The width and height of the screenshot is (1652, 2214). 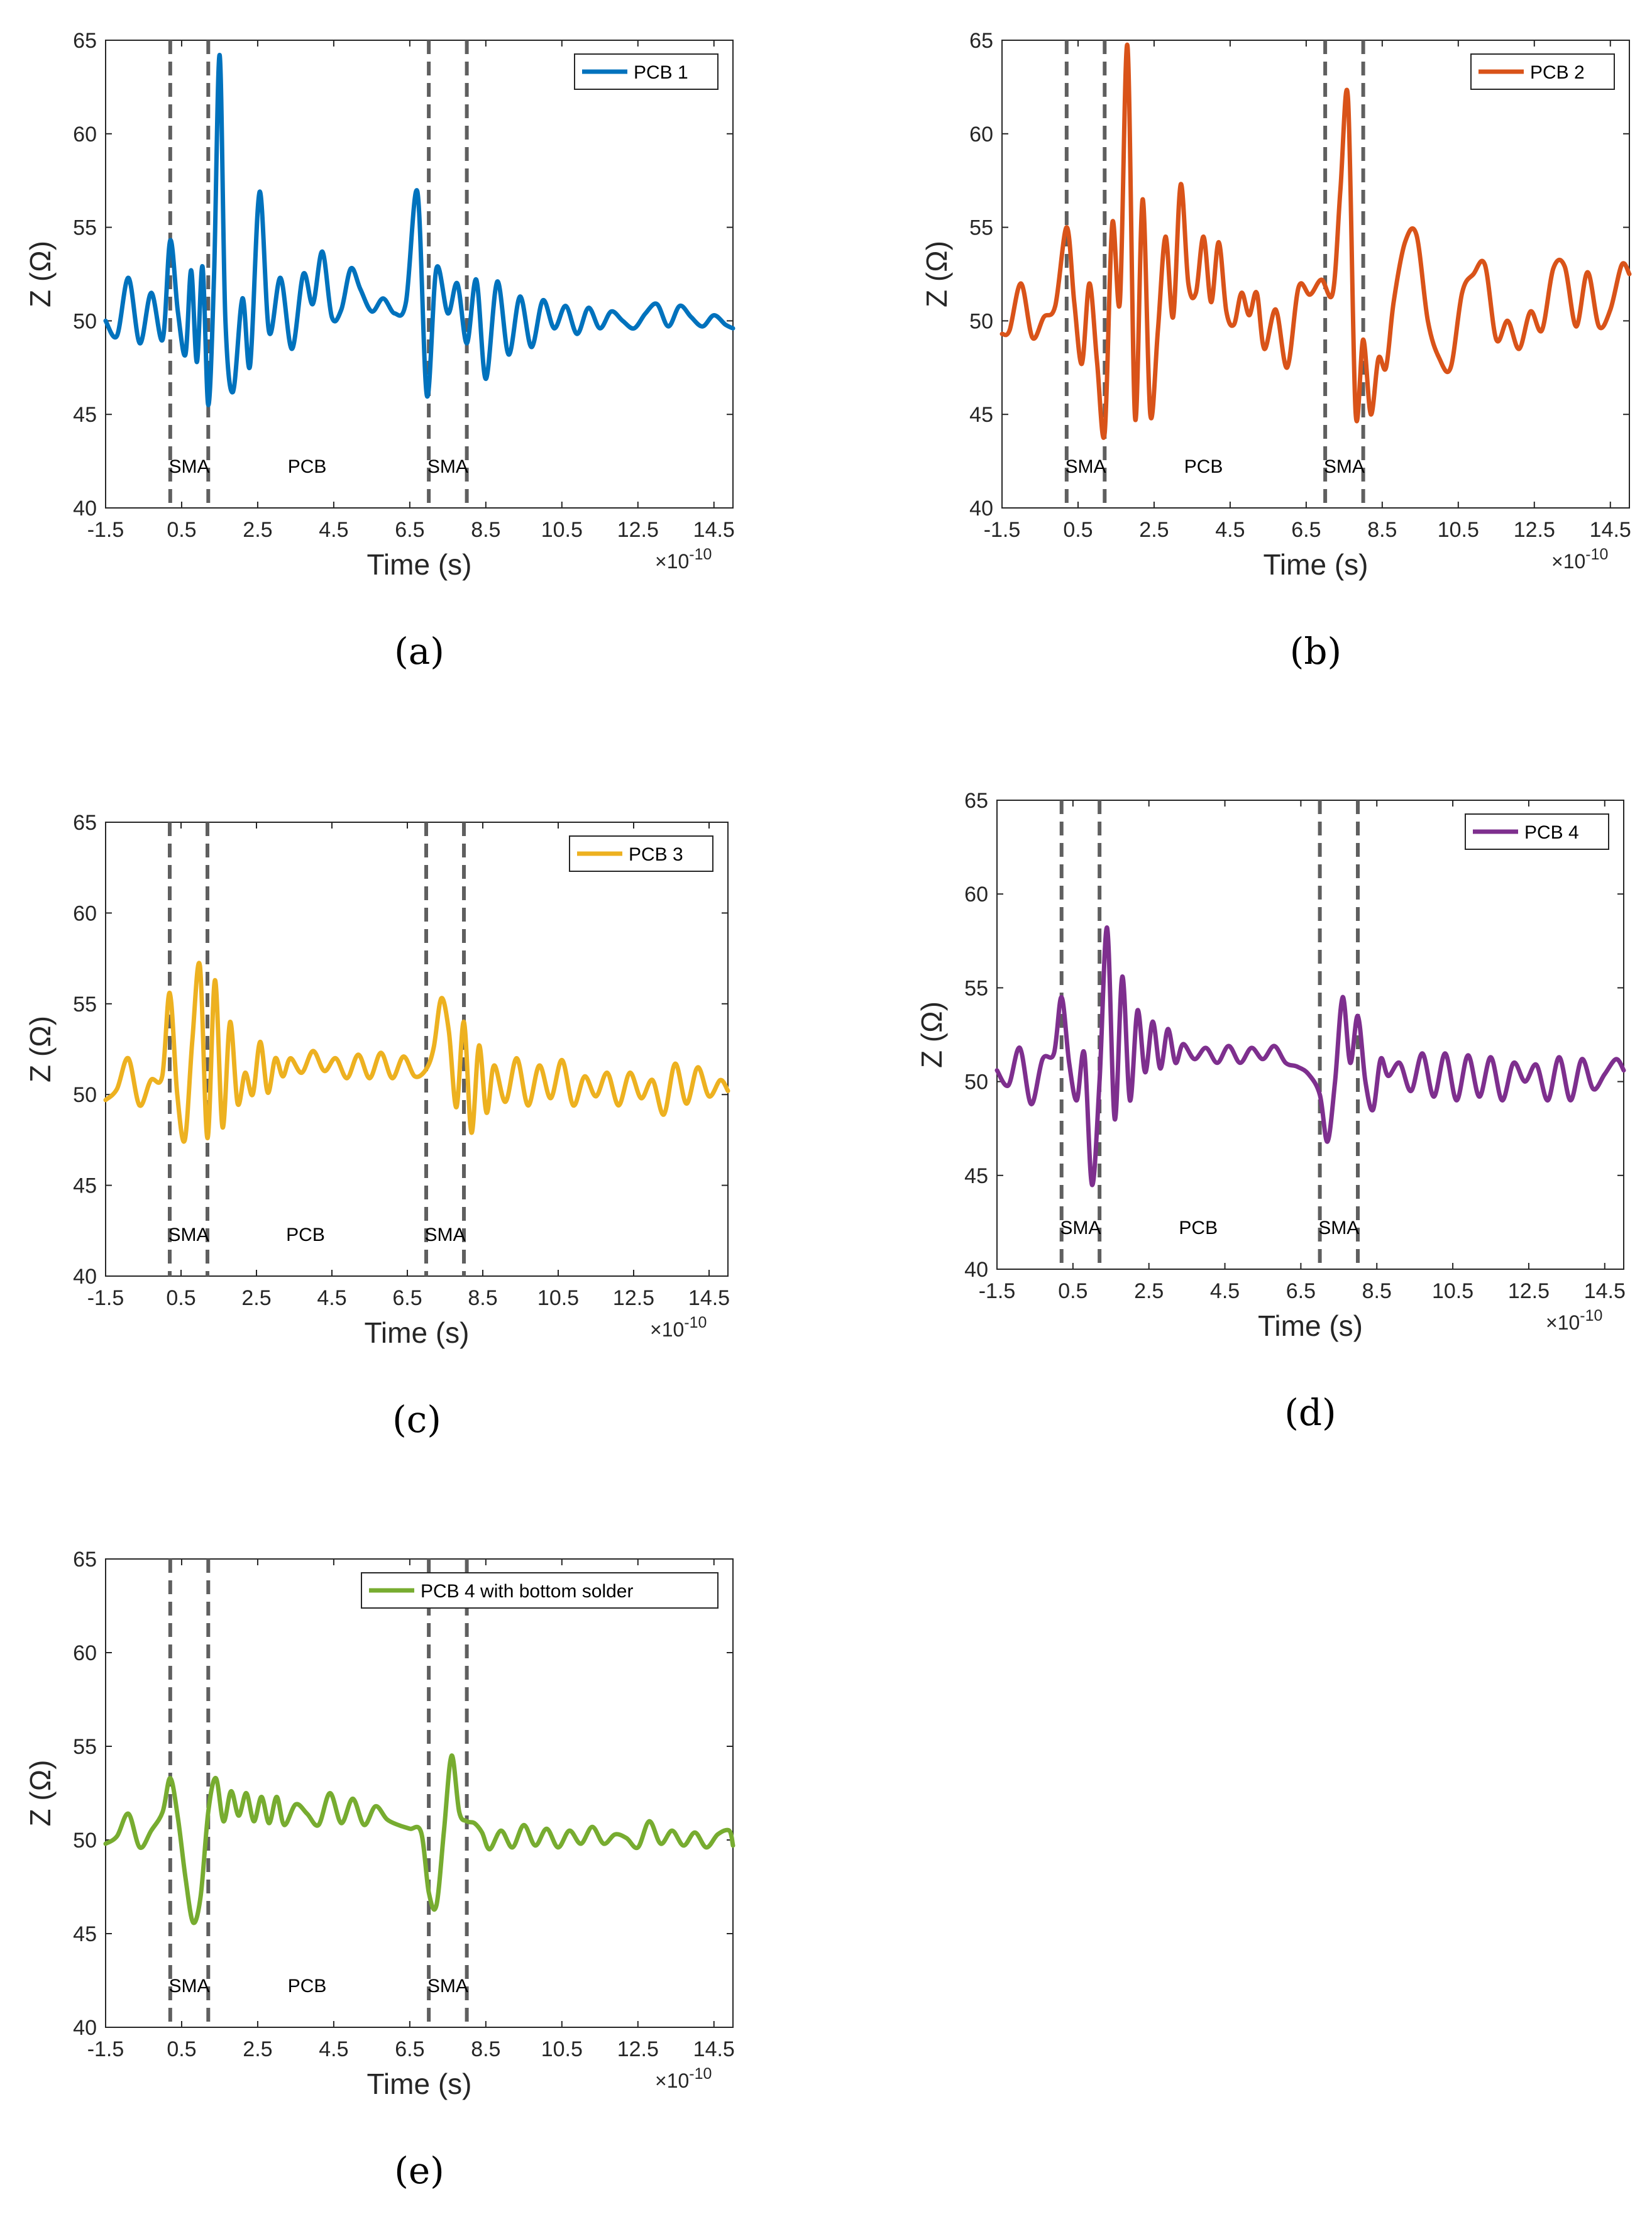 I want to click on panel-caption: (a), so click(x=419, y=652).